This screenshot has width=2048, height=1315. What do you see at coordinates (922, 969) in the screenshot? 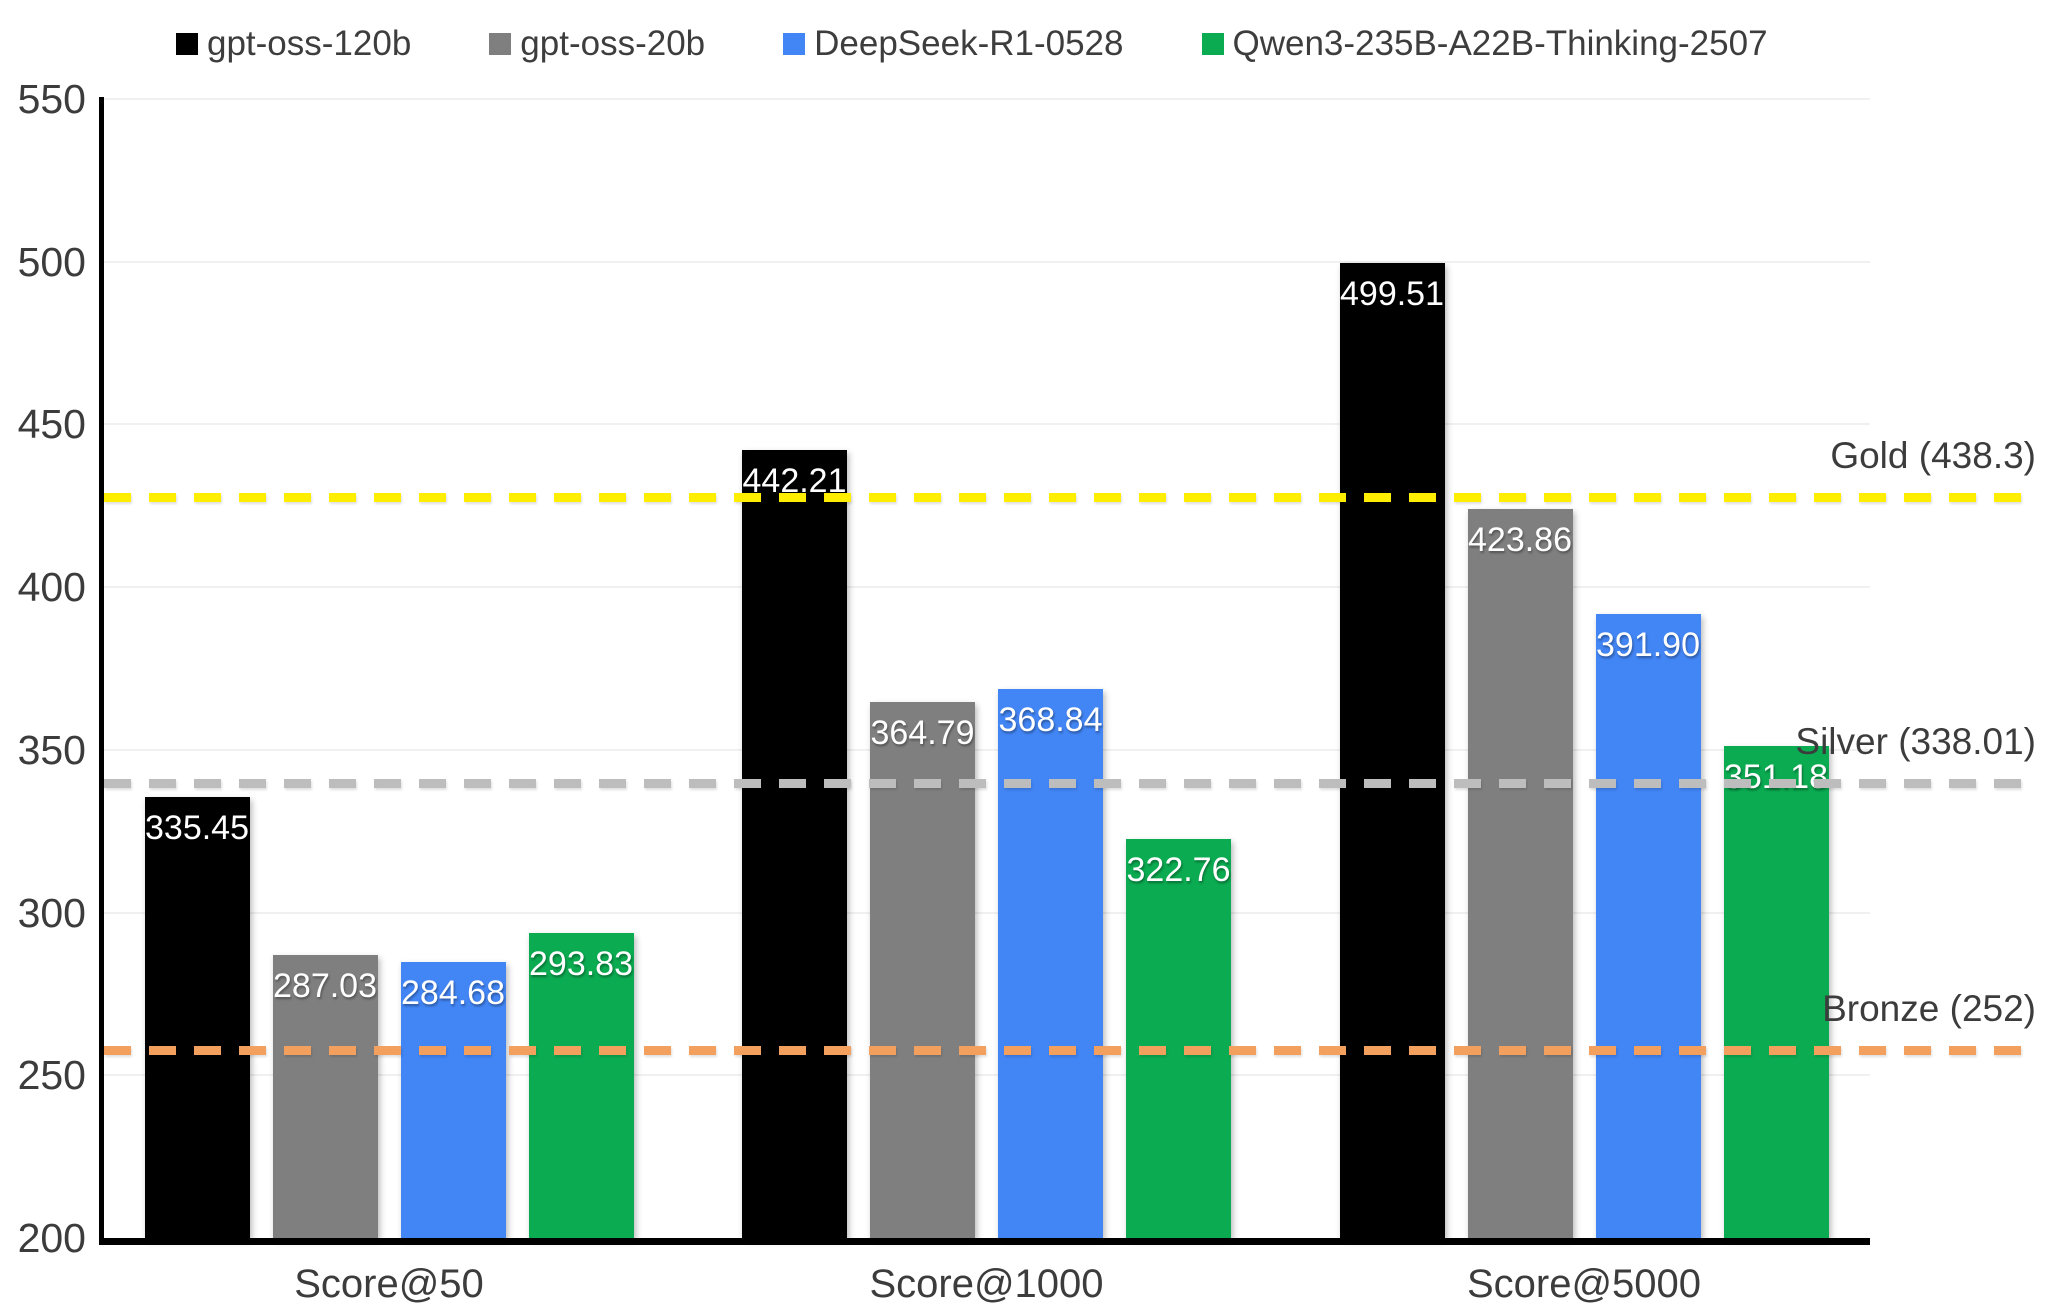
I see `bar-gpt-oss-20b-score@1000: 364.79` at bounding box center [922, 969].